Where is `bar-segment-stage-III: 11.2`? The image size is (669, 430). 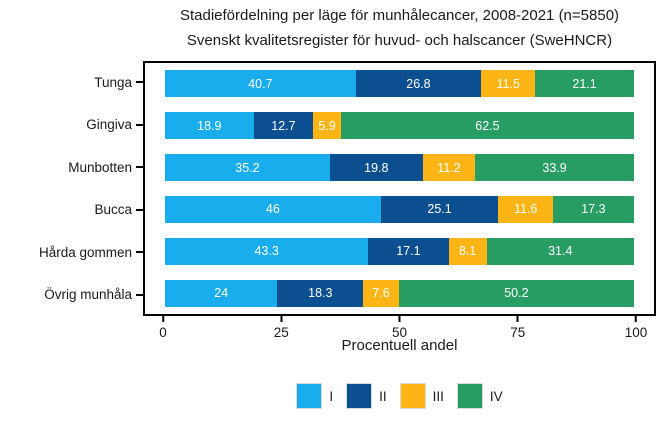
bar-segment-stage-III: 11.2 is located at coordinates (449, 168).